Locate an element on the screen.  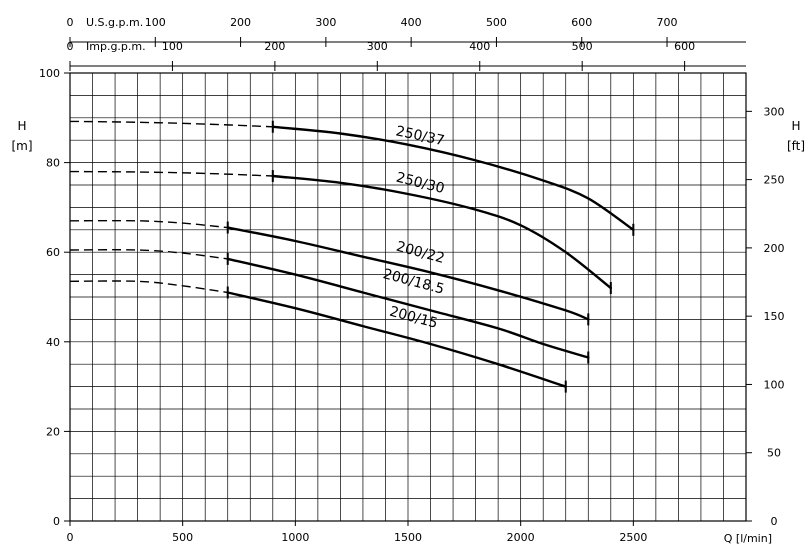
curve-label: 200/22 is located at coordinates (420, 253).